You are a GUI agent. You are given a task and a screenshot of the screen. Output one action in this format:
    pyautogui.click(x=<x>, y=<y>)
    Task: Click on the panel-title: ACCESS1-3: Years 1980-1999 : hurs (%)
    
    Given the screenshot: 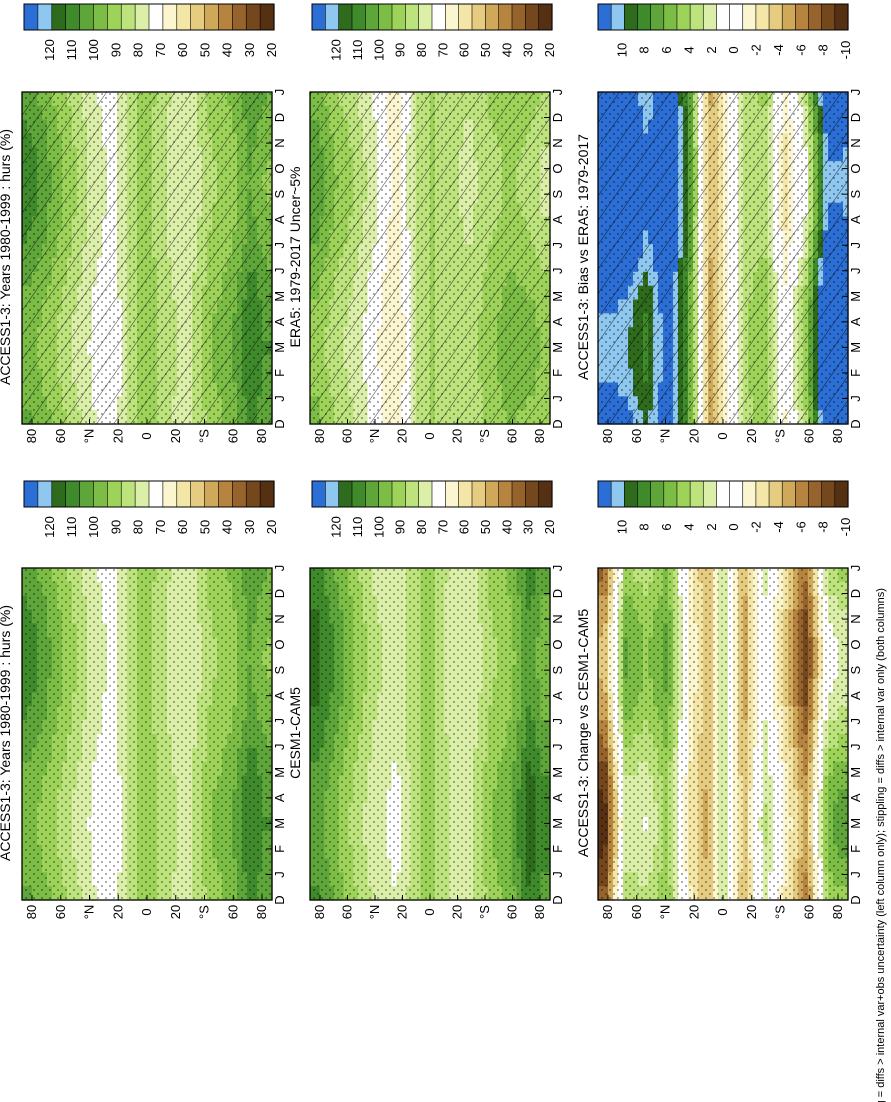 What is the action you would take?
    pyautogui.click(x=6, y=257)
    